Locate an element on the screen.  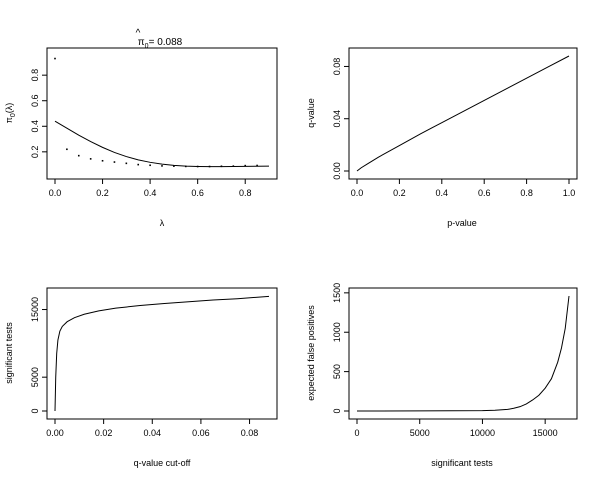
y-label-arg: (λ) is located at coordinates (9, 108).